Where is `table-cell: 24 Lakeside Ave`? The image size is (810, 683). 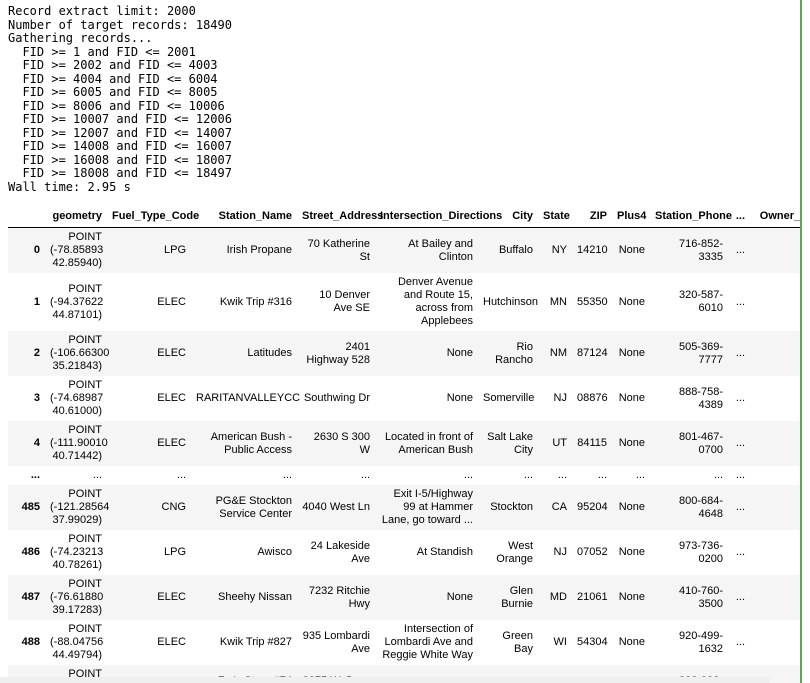 table-cell: 24 Lakeside Ave is located at coordinates (340, 552).